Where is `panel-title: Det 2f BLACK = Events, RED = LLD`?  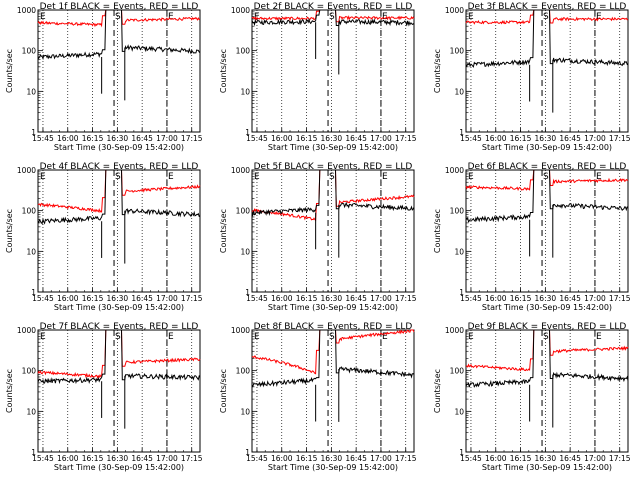 panel-title: Det 2f BLACK = Events, RED = LLD is located at coordinates (333, 7).